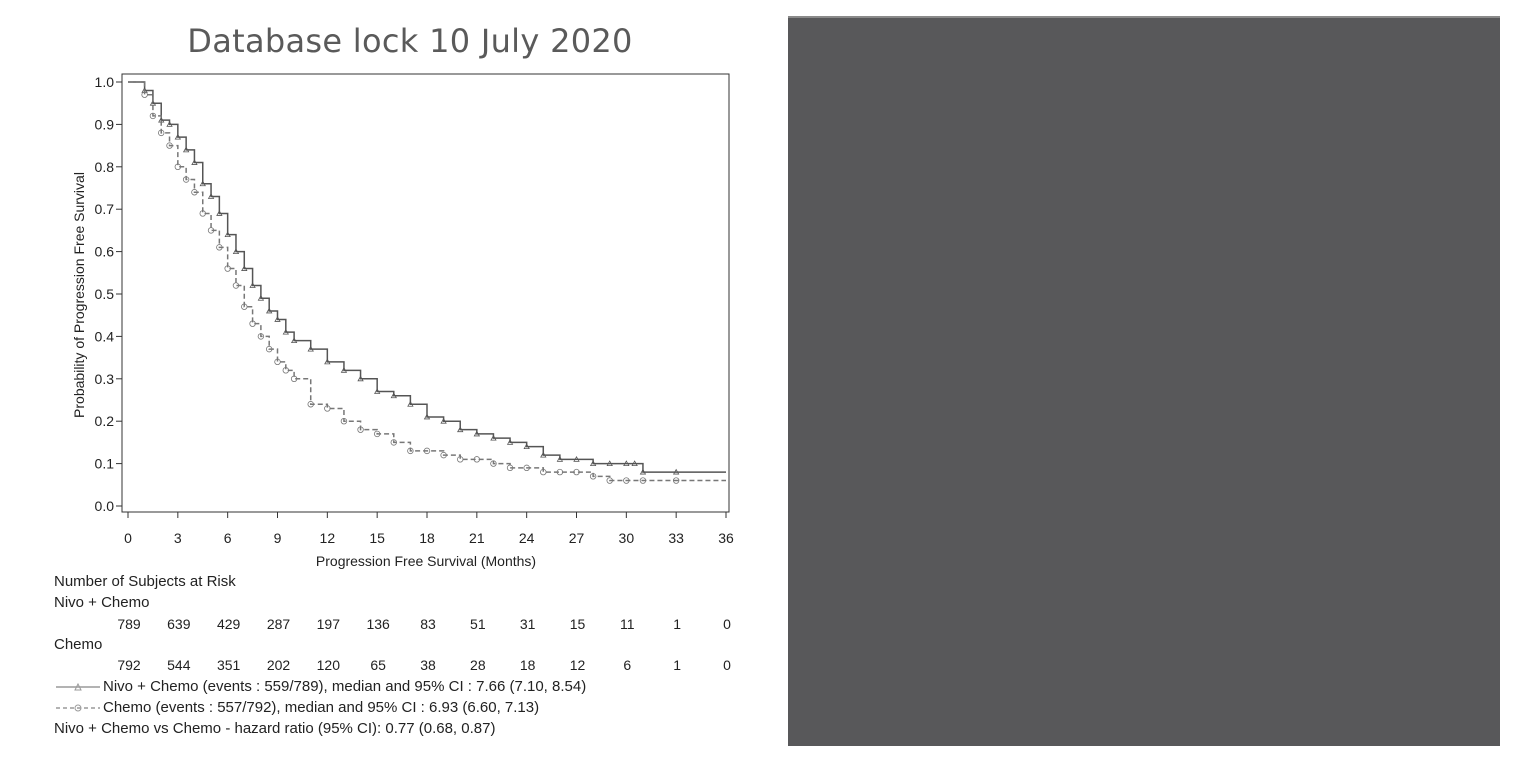  Describe the element at coordinates (527, 624) in the screenshot. I see `at-risk-count: 31` at that location.